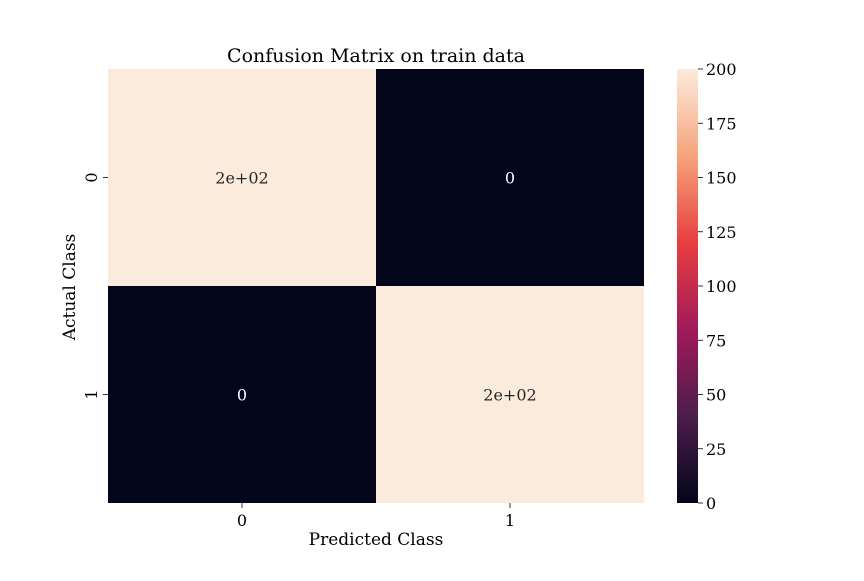 The width and height of the screenshot is (864, 581). I want to click on cell-value-label-1-1: 2e+02, so click(509, 395).